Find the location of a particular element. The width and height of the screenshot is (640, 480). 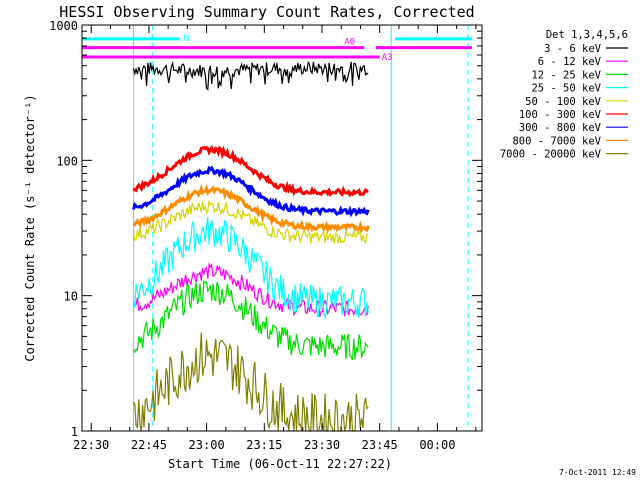

y-axis-label: Corrected Count Rate (s⁻¹ detector⁻¹) is located at coordinates (30, 227).